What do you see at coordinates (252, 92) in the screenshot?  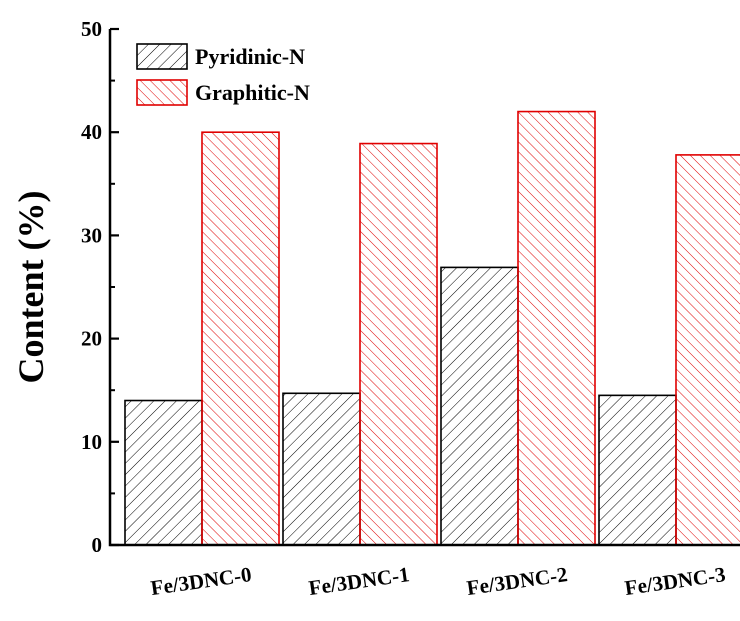 I see `legend-label: Graphitic-N` at bounding box center [252, 92].